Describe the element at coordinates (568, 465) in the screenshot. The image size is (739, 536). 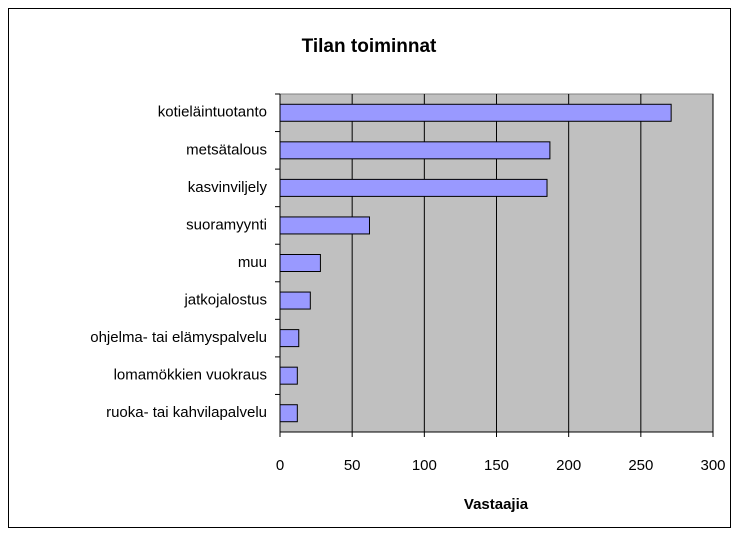
I see `x-tick-label: 200` at that location.